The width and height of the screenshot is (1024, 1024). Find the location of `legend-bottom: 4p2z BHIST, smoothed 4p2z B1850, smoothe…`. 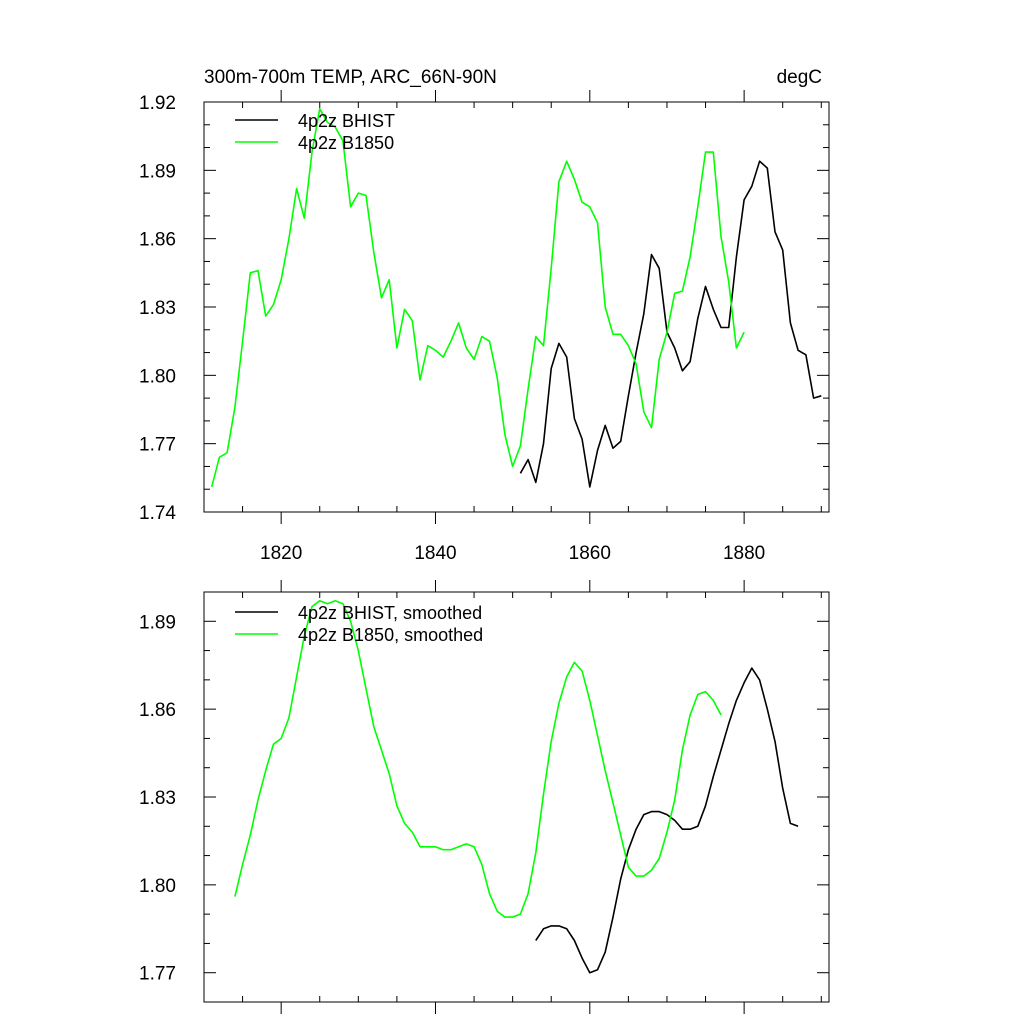

legend-bottom: 4p2z BHIST, smoothed 4p2z B1850, smoothe… is located at coordinates (359, 624).